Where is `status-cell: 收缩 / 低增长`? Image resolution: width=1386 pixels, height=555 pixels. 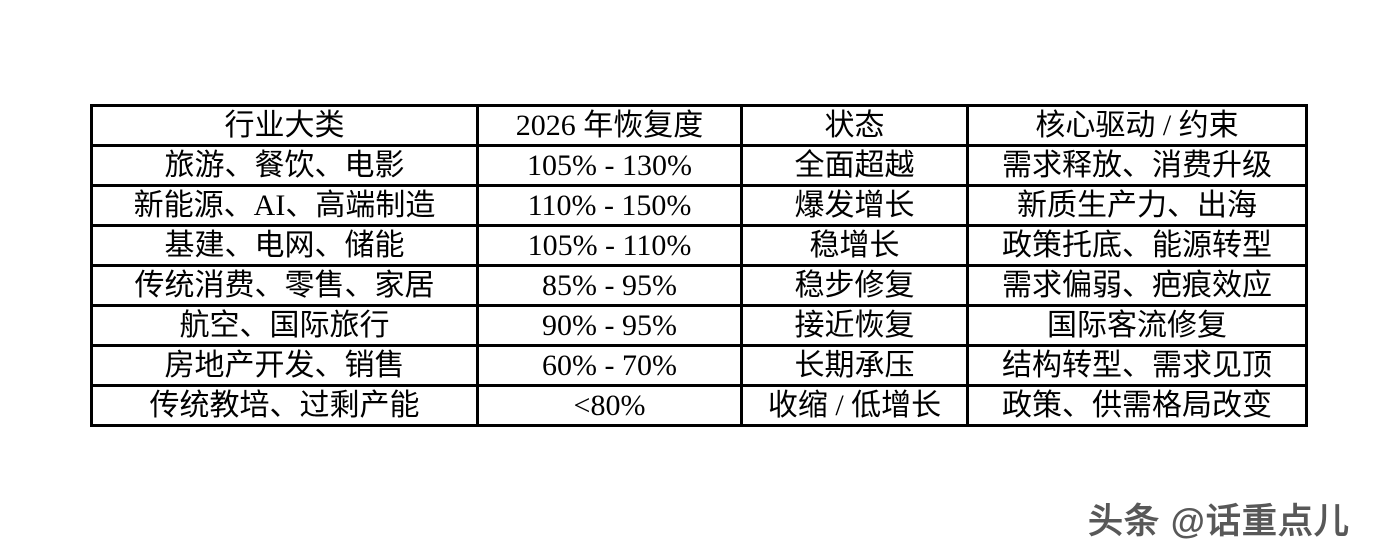
status-cell: 收缩 / 低增长 is located at coordinates (854, 405).